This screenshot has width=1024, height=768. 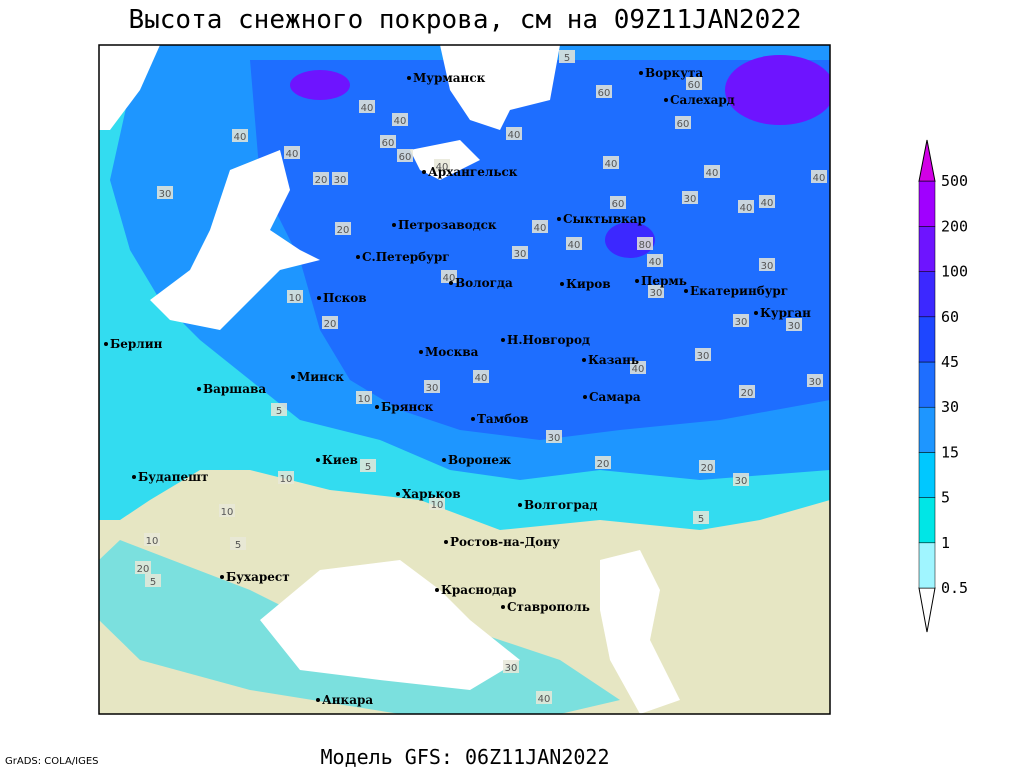 What do you see at coordinates (954, 226) in the screenshot?
I see `legend-label: 200` at bounding box center [954, 226].